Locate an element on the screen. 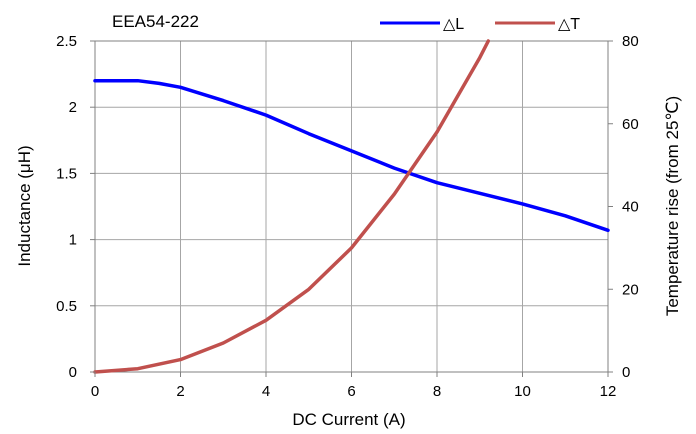  x-tick-label-1: 2 is located at coordinates (180, 391).